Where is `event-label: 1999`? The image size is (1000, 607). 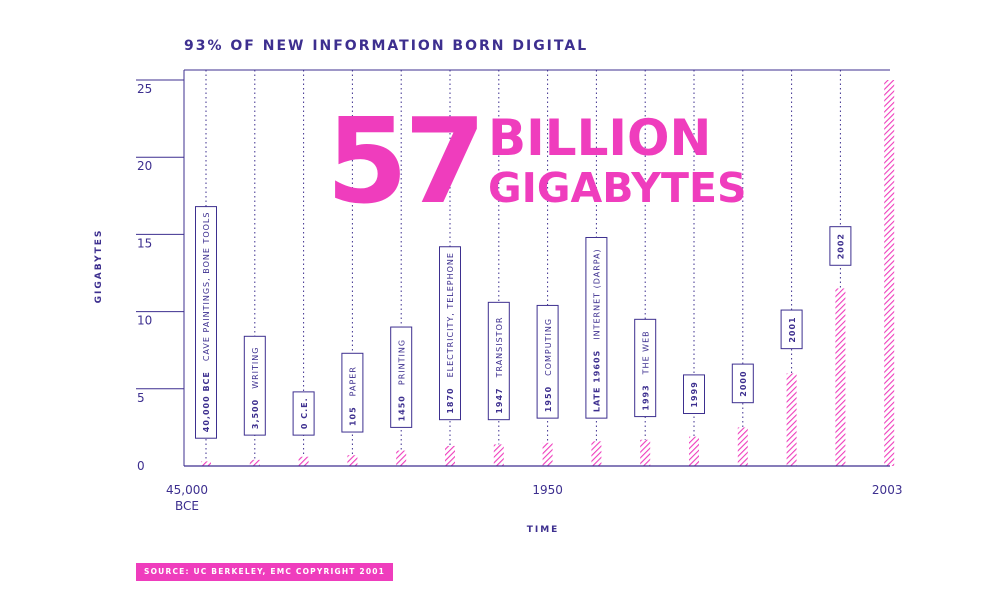
event-label: 1999 is located at coordinates (694, 394).